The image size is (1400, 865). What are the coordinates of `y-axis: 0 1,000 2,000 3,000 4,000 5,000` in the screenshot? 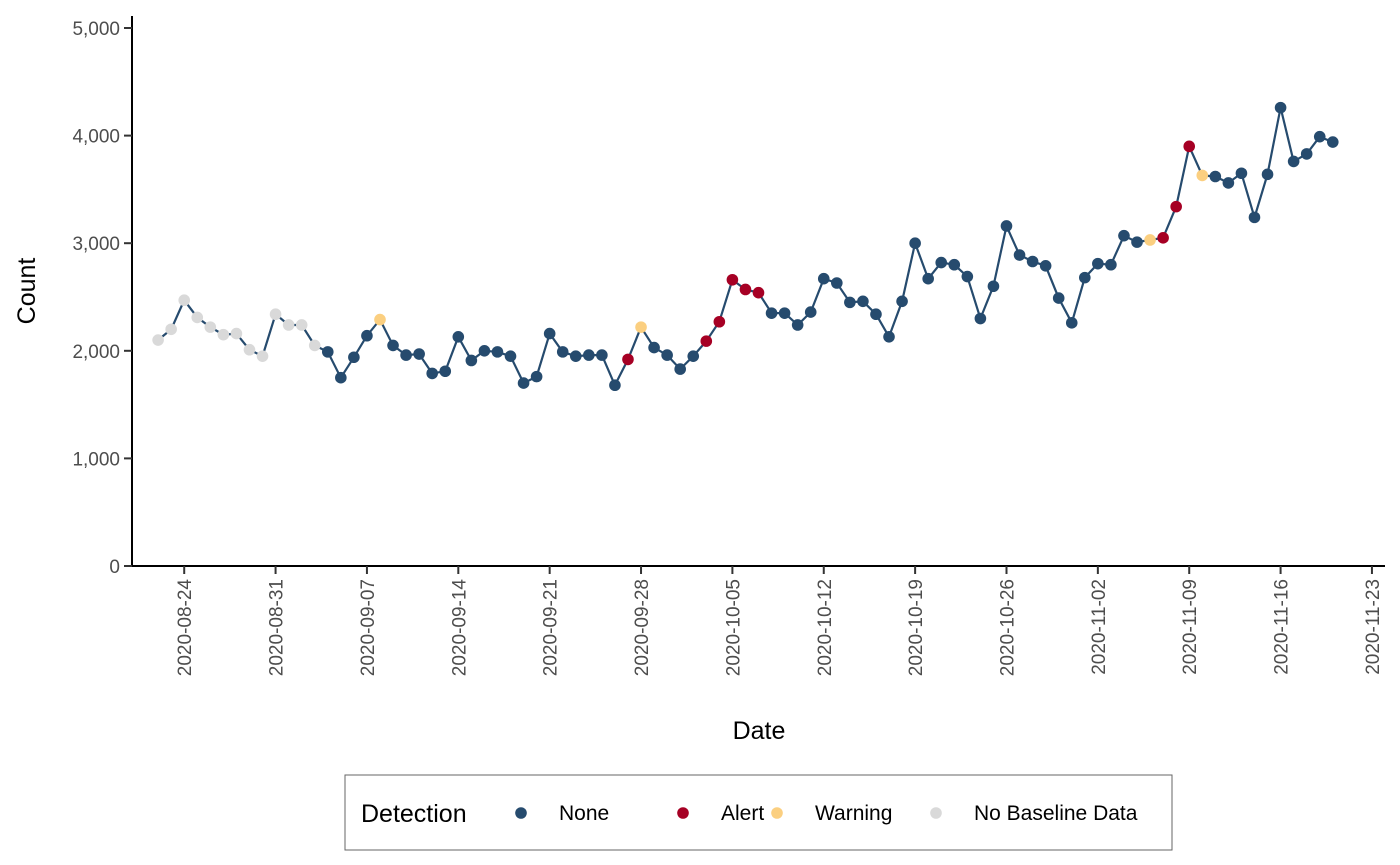 It's located at (102, 297).